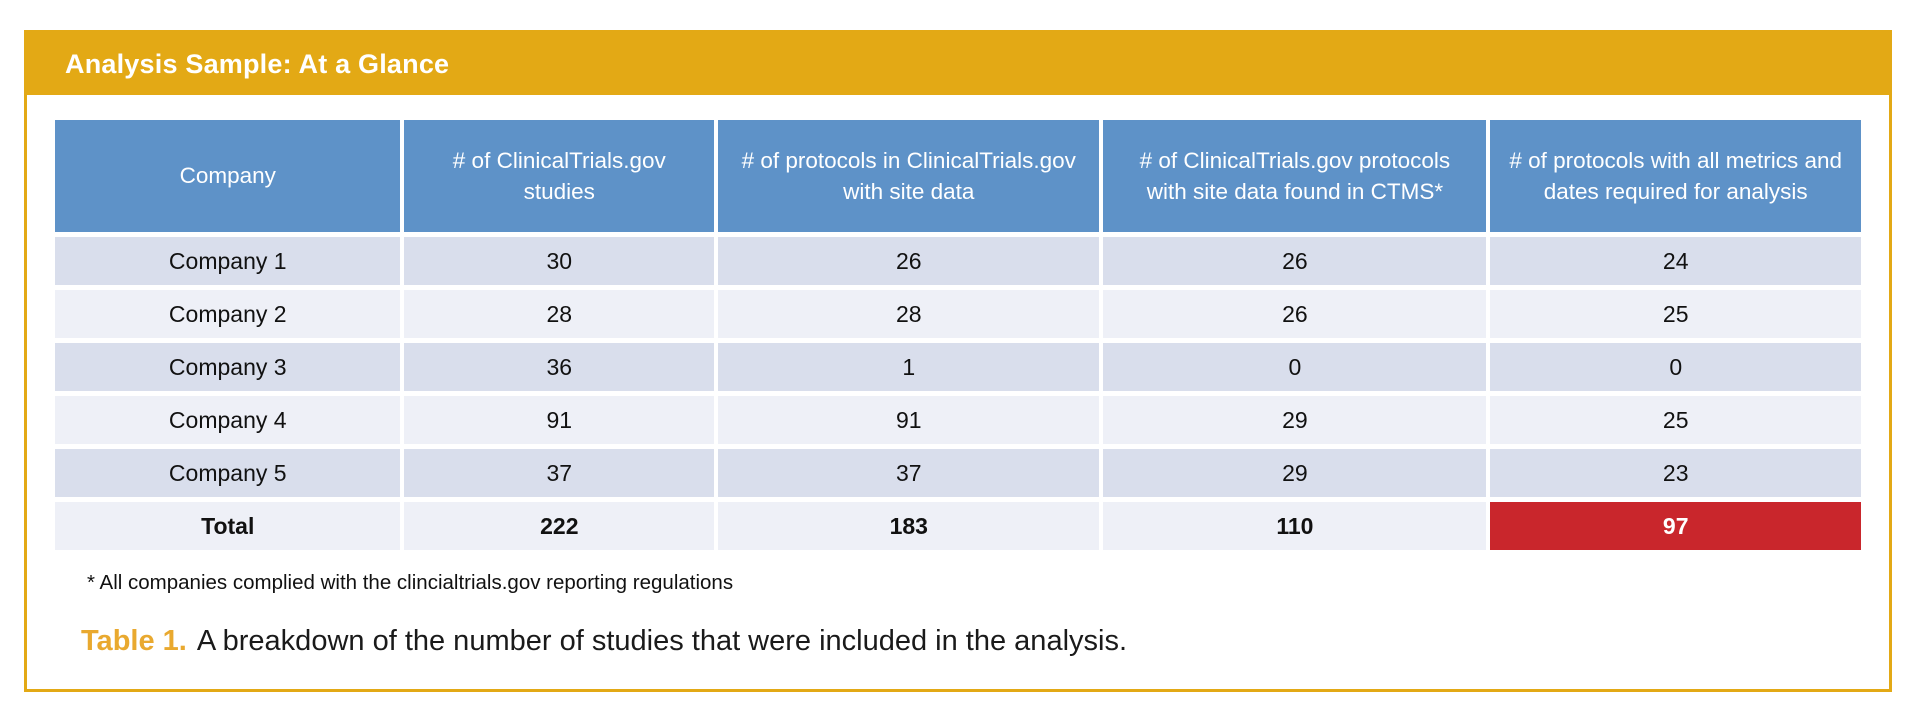 This screenshot has height=722, width=1922. I want to click on caption-label: Table 1., so click(134, 641).